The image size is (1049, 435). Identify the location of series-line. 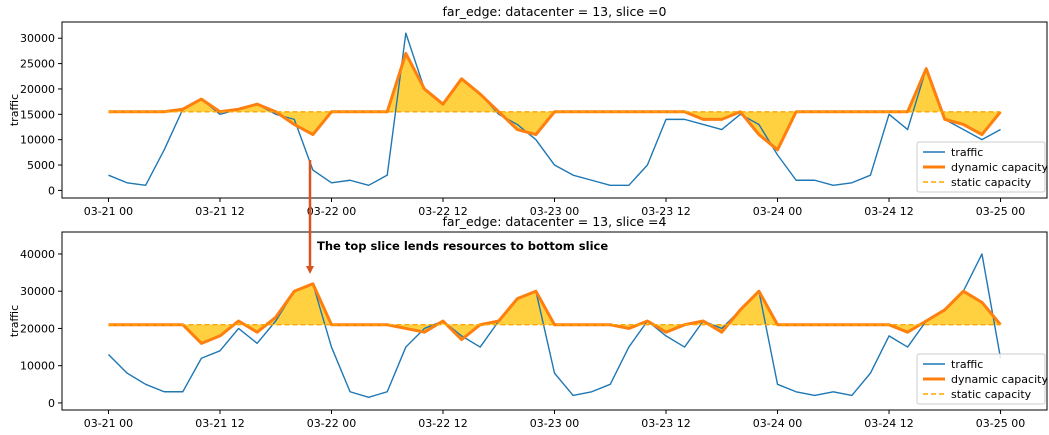
(555, 313).